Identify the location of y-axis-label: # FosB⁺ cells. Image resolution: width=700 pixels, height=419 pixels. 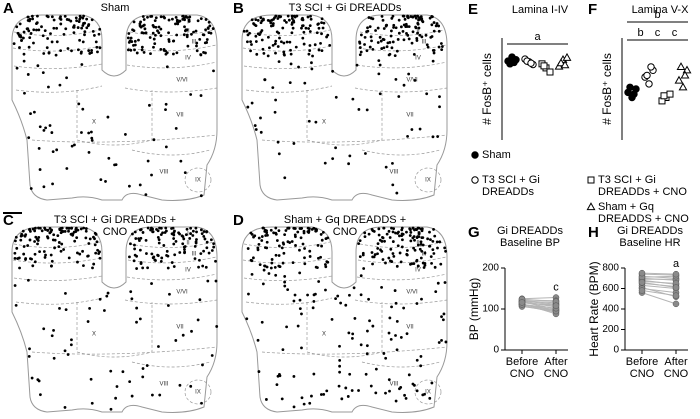
(487, 89).